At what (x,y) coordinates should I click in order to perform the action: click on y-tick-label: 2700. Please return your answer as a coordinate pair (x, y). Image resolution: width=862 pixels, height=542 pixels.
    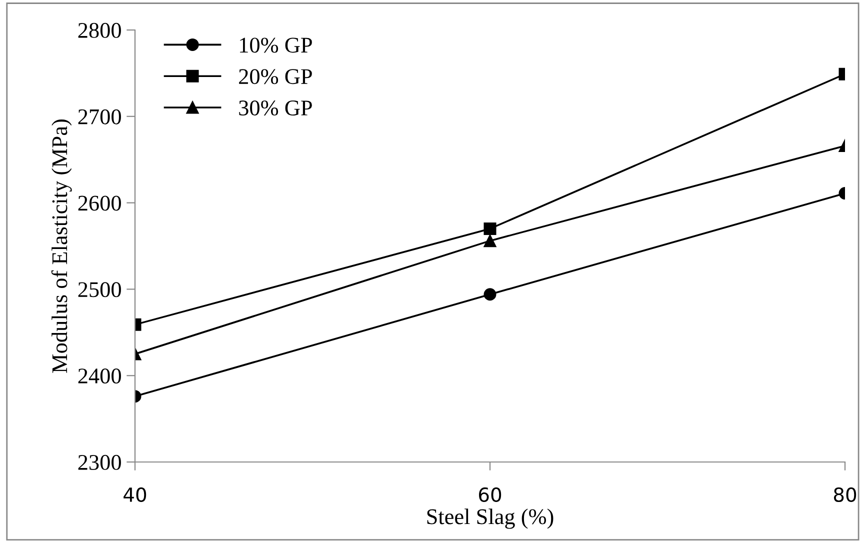
    Looking at the image, I should click on (99, 116).